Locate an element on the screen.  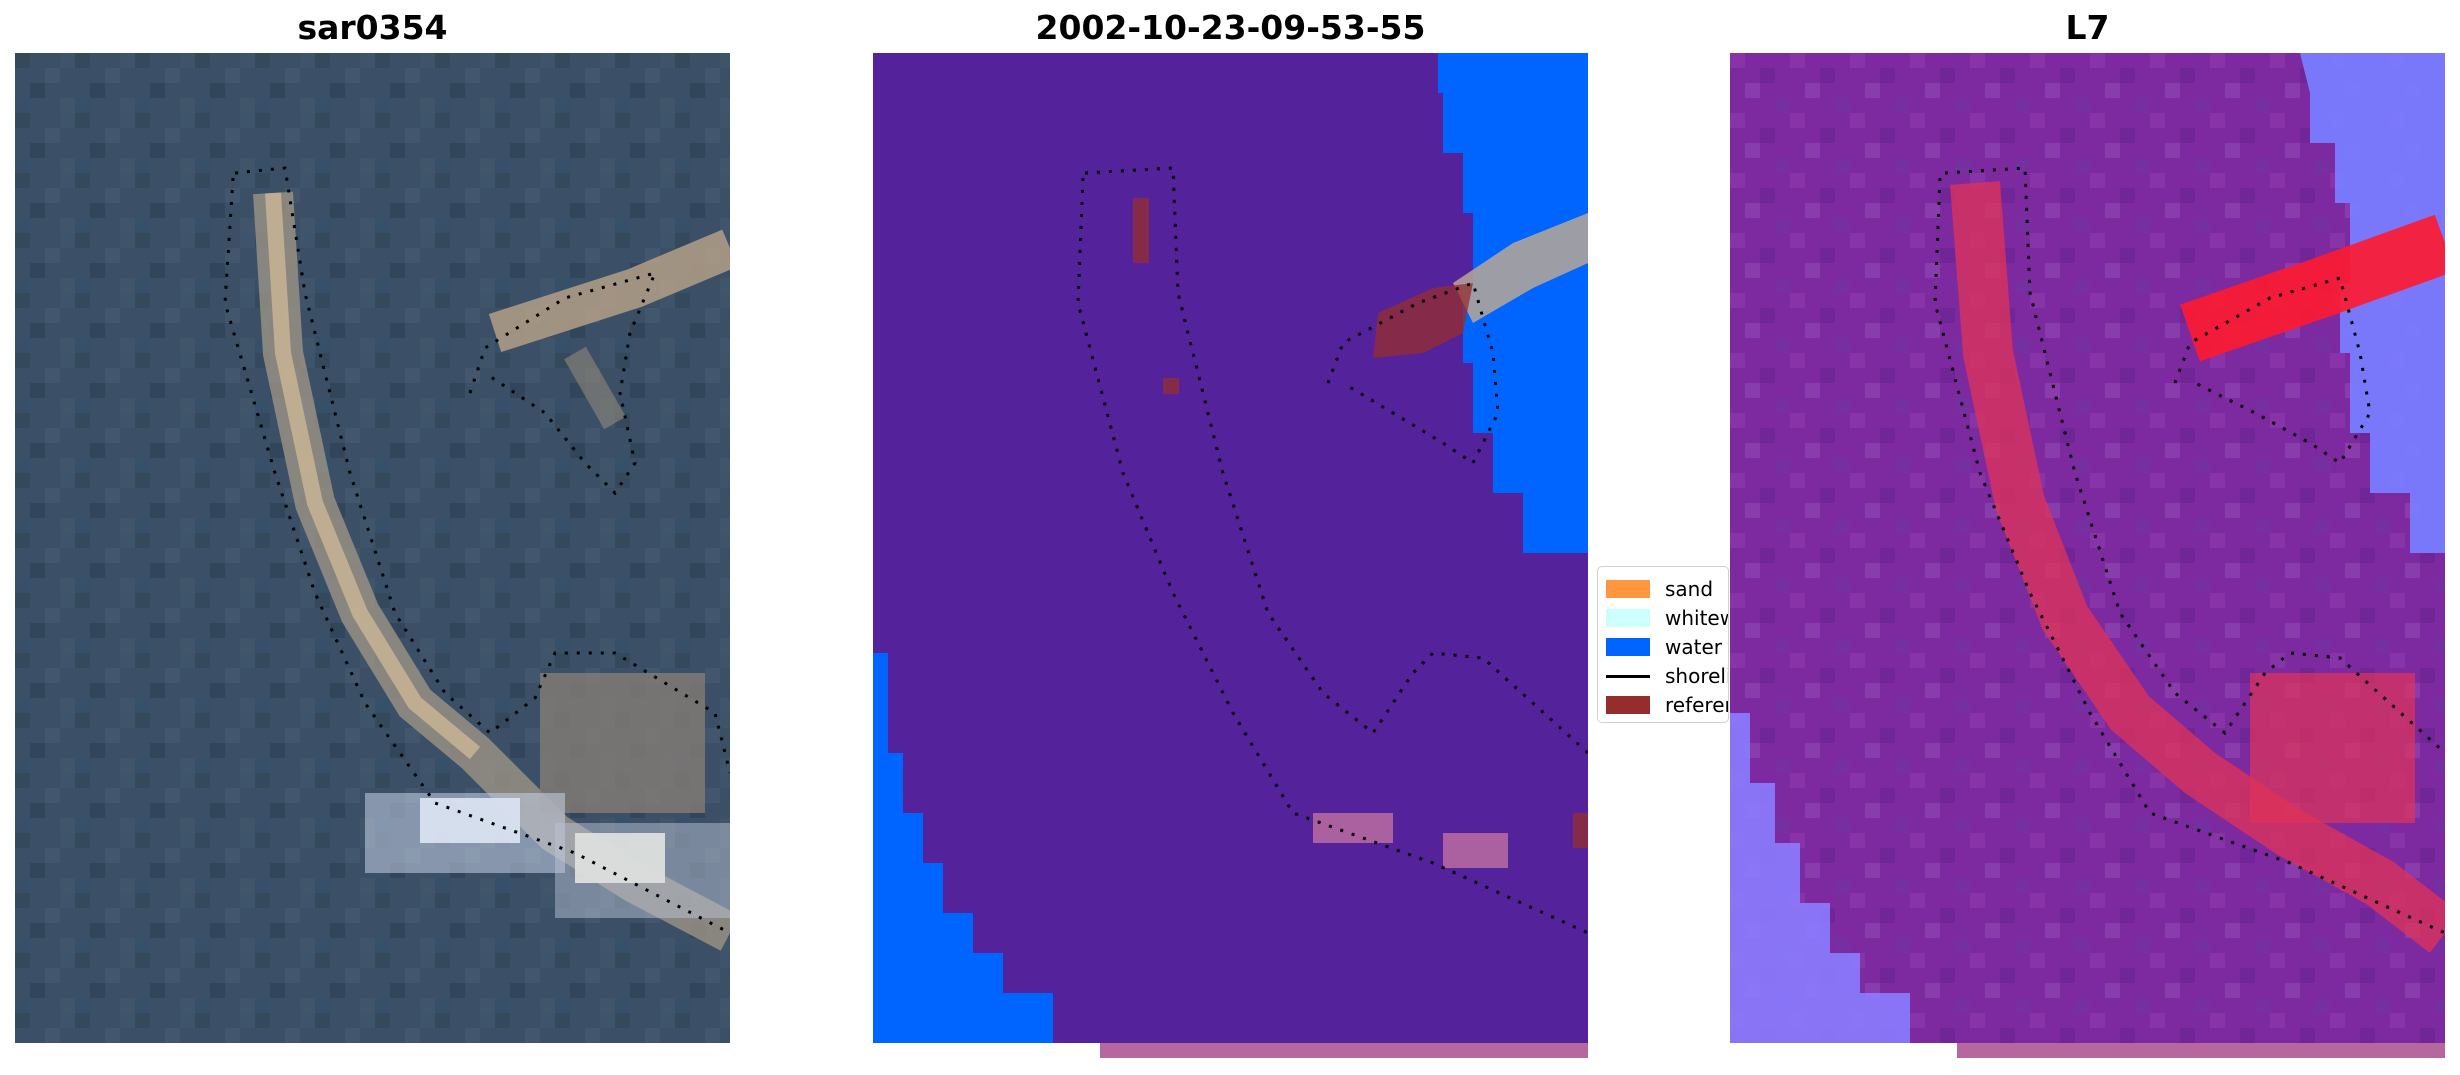
rgb-whitewater-1b is located at coordinates (465, 833).